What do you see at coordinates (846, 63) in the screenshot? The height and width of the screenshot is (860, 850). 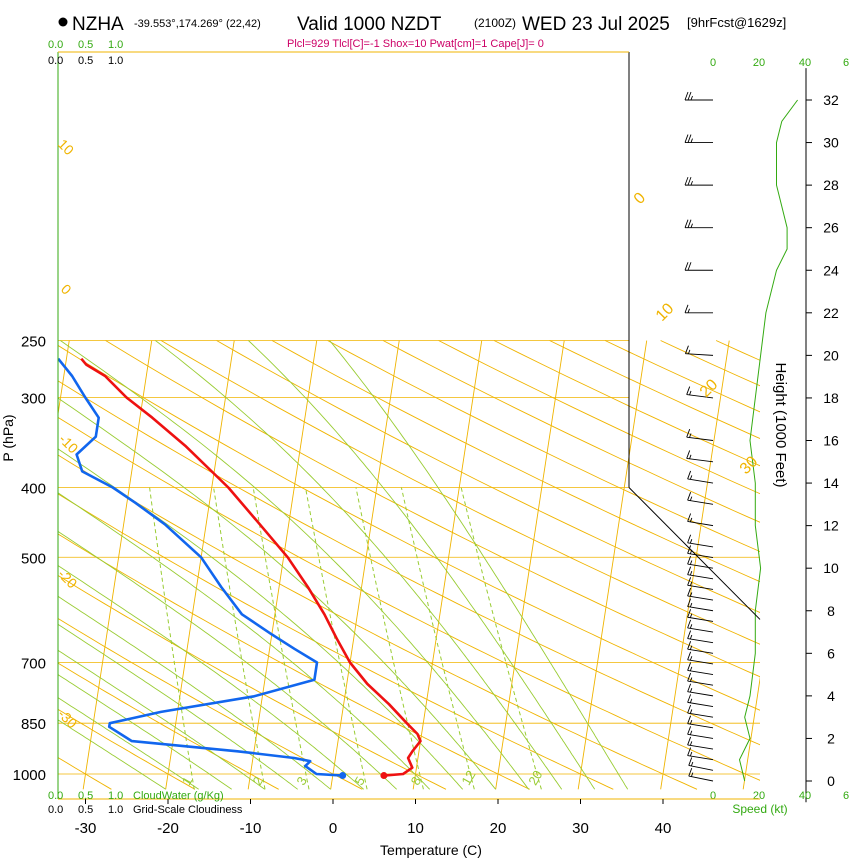 I see `speed-top-label: 6` at bounding box center [846, 63].